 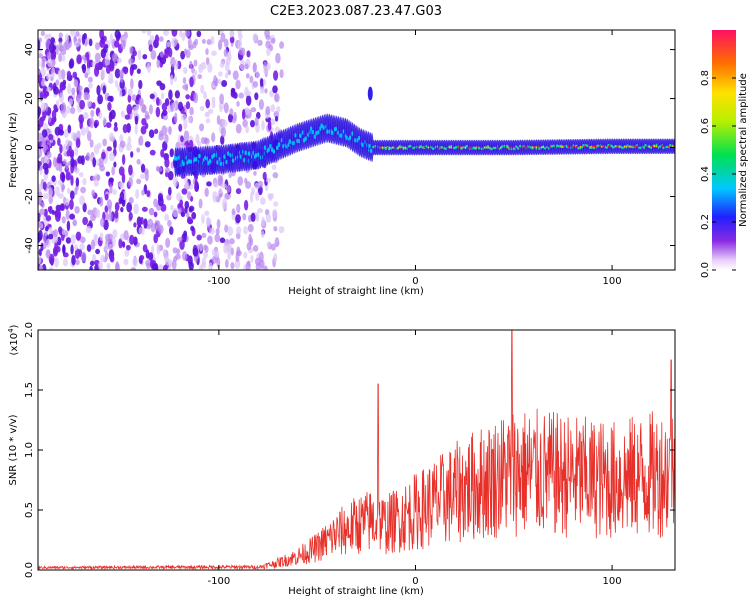 What do you see at coordinates (612, 581) in the screenshot?
I see `snr-x-tick-label: 100` at bounding box center [612, 581].